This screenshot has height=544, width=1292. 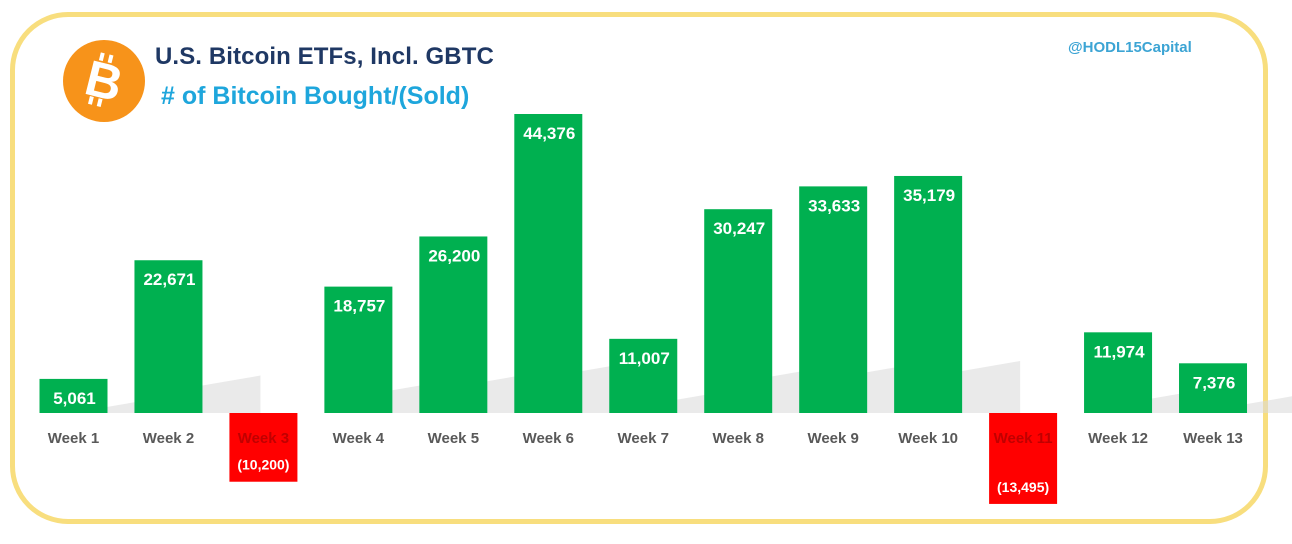 I want to click on chart-subtitle: # of Bitcoin Bought/(Sold), so click(x=315, y=96).